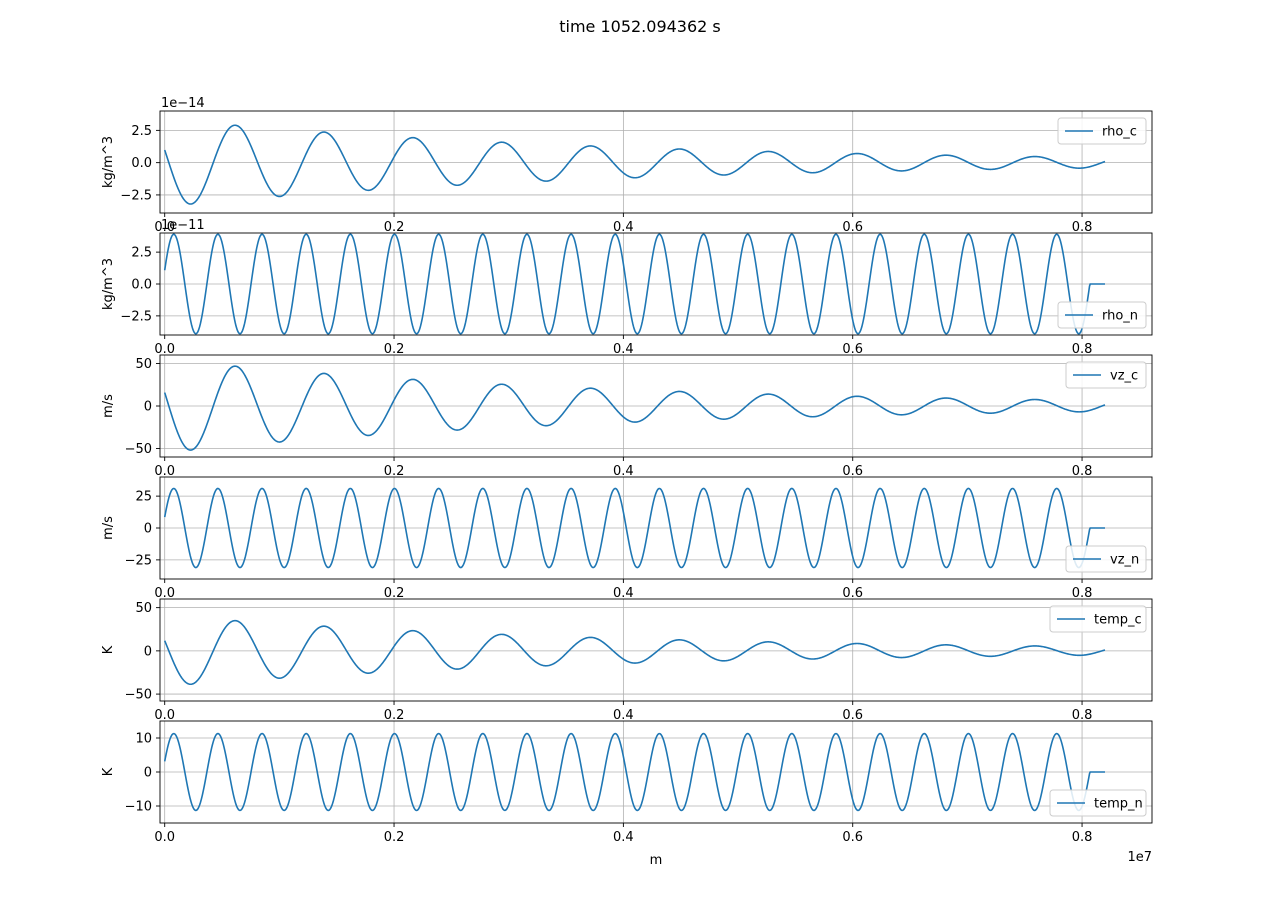  Describe the element at coordinates (1139, 857) in the screenshot. I see `x-offset-label: 1e7` at that location.